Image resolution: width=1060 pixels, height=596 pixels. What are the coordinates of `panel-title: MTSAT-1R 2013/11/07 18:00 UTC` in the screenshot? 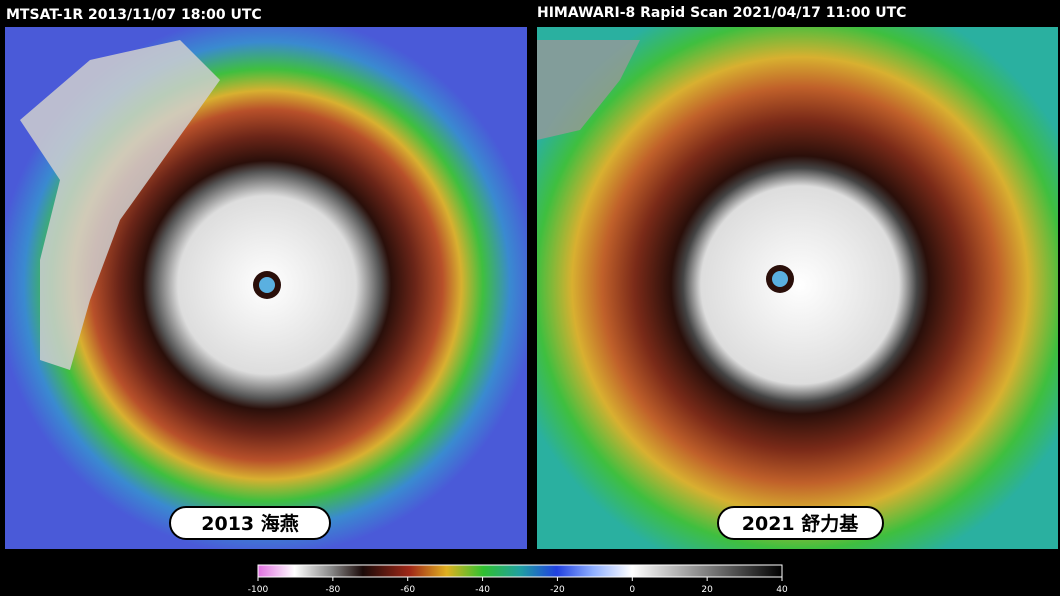 It's located at (134, 15).